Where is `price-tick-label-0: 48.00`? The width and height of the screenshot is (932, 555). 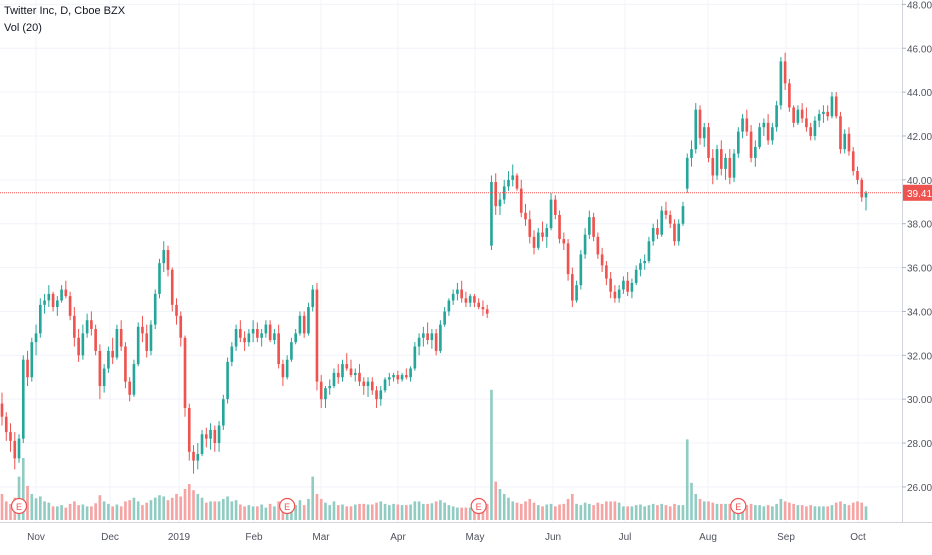 price-tick-label-0: 48.00 is located at coordinates (919, 5).